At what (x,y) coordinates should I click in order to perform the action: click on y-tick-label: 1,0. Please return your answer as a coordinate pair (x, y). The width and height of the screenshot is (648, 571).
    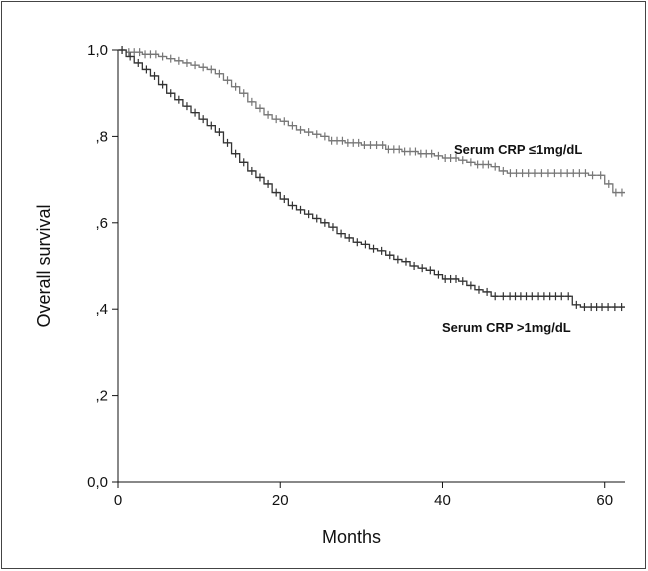
    Looking at the image, I should click on (97, 50).